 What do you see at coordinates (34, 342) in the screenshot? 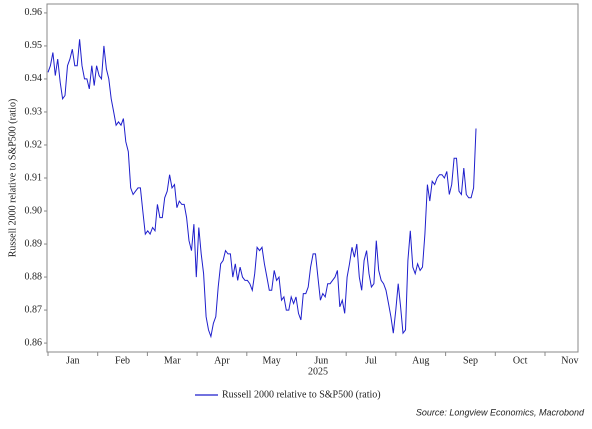
I see `y-tick-label: 0.86` at bounding box center [34, 342].